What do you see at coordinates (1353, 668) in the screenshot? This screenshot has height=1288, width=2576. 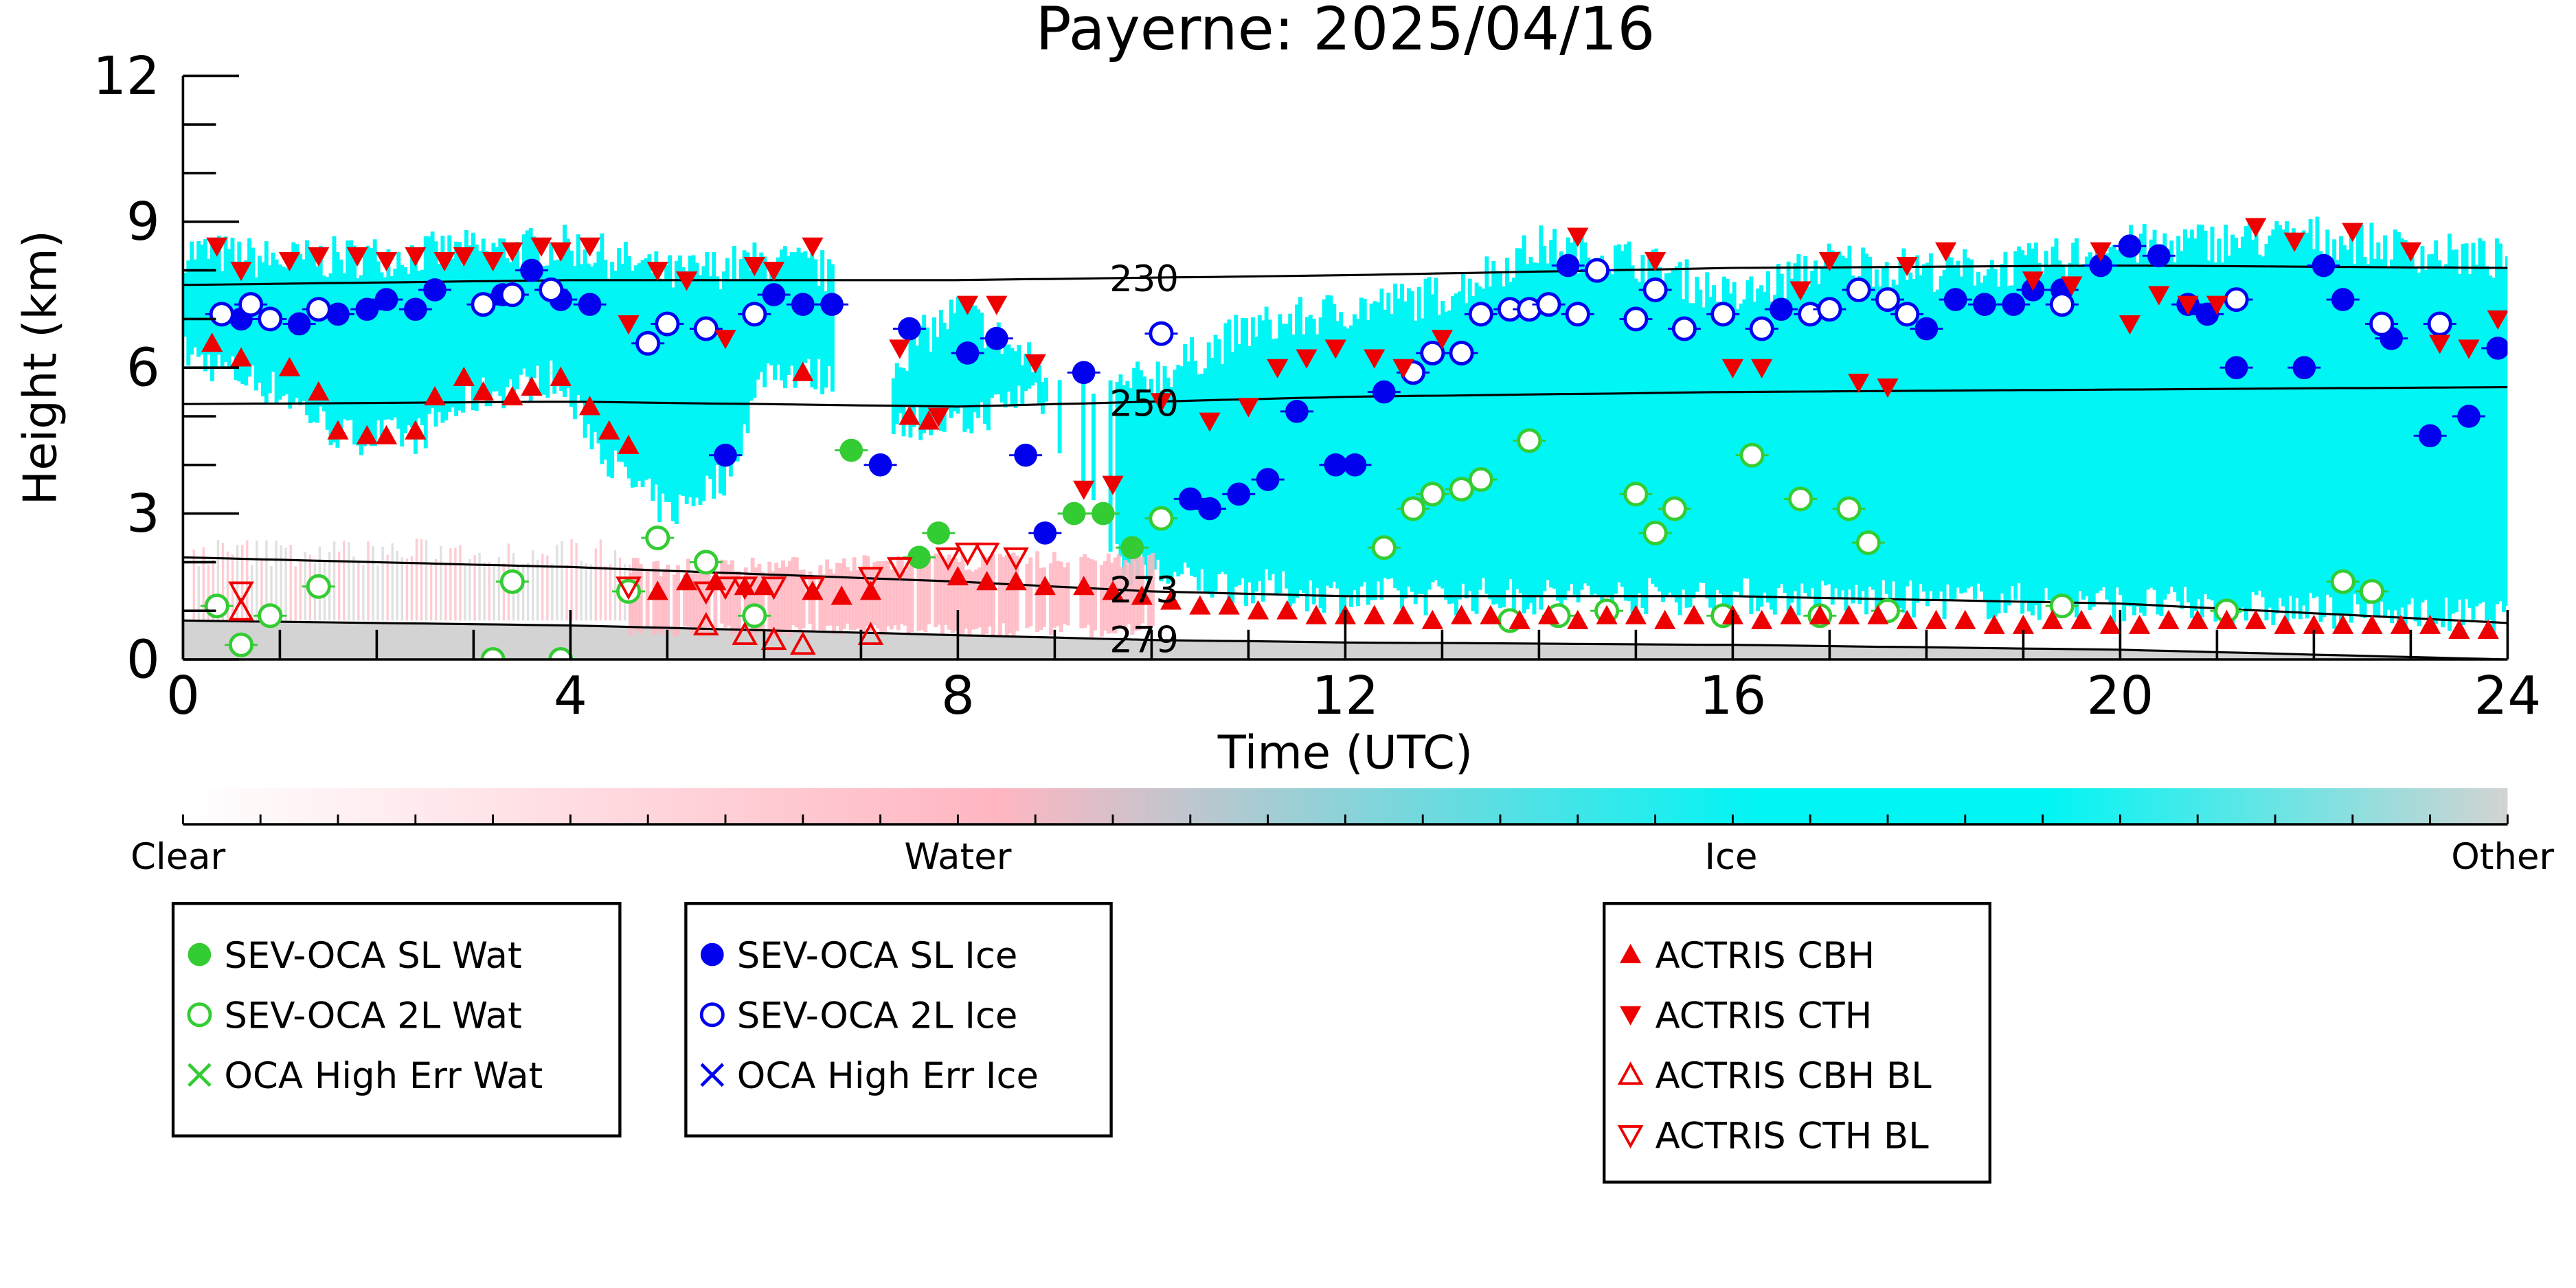 I see `x-ticks: 0 4 8 12 16 20 24` at bounding box center [1353, 668].